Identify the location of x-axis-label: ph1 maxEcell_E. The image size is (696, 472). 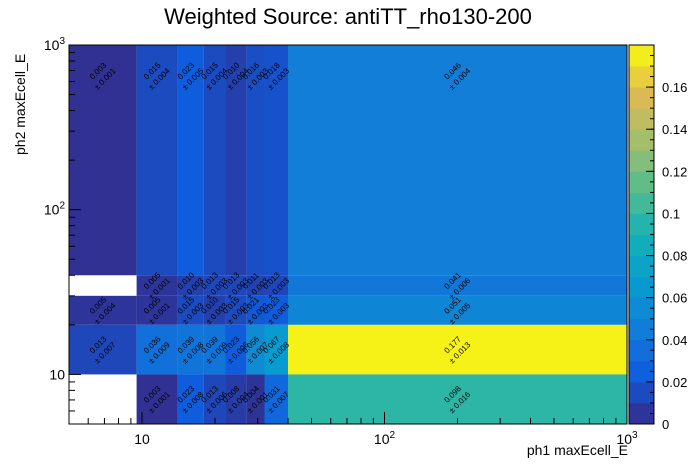
(577, 450).